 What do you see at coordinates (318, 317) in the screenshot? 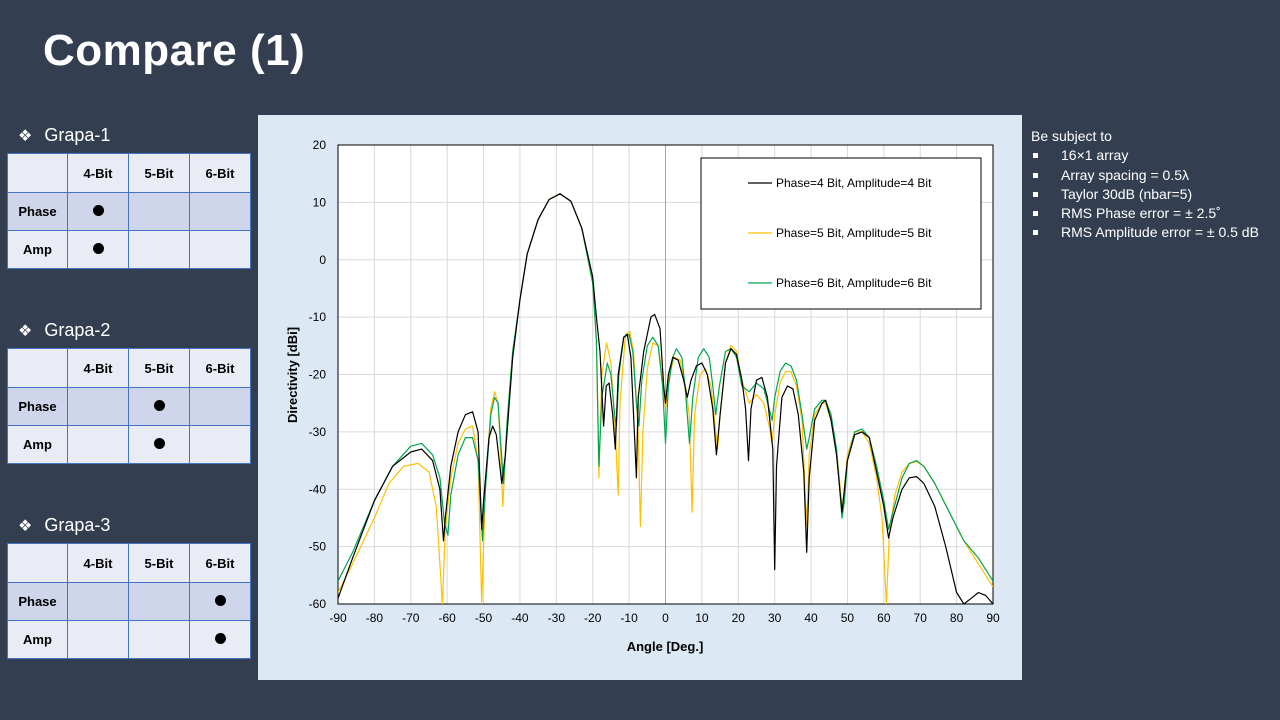
I see `y-tick-label: -10` at bounding box center [318, 317].